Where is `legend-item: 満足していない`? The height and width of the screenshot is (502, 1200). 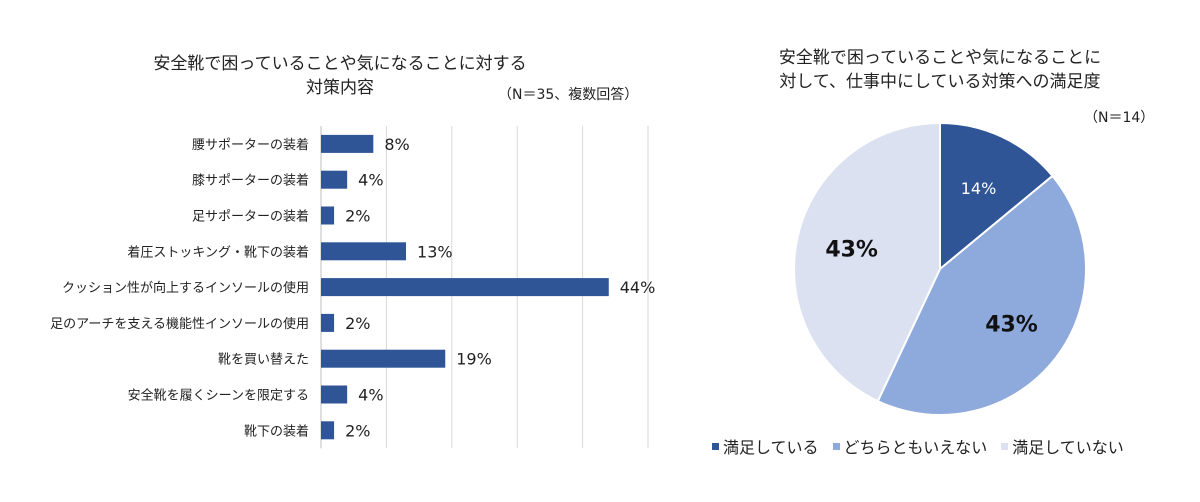
legend-item: 満足していない is located at coordinates (1062, 446).